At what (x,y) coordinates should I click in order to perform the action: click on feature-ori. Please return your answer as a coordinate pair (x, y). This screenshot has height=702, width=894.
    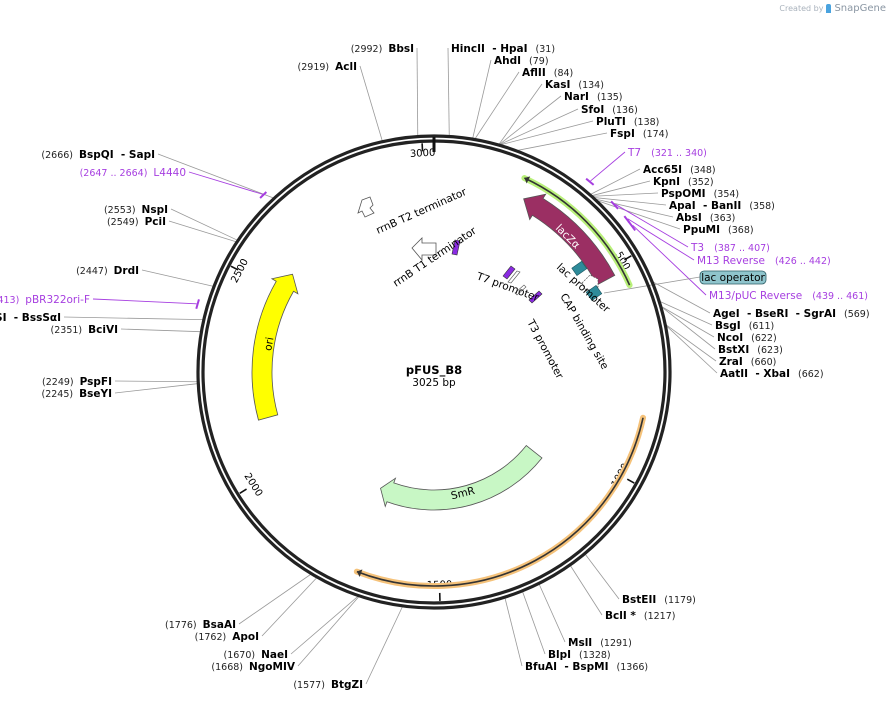
    Looking at the image, I should click on (275, 347).